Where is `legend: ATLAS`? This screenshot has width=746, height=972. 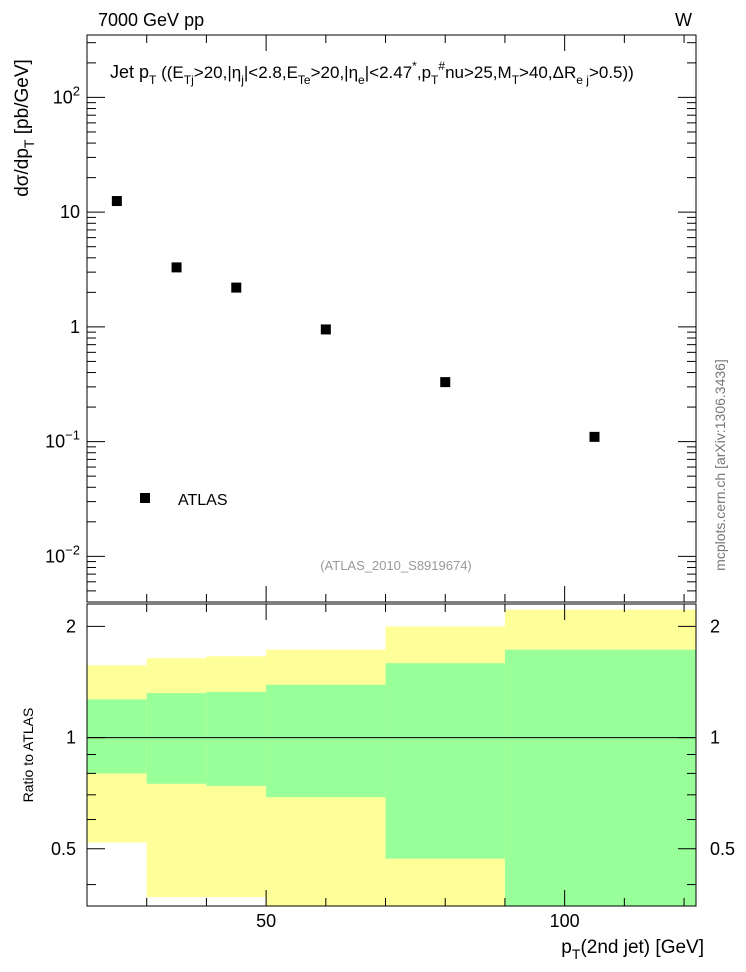 legend: ATLAS is located at coordinates (184, 500).